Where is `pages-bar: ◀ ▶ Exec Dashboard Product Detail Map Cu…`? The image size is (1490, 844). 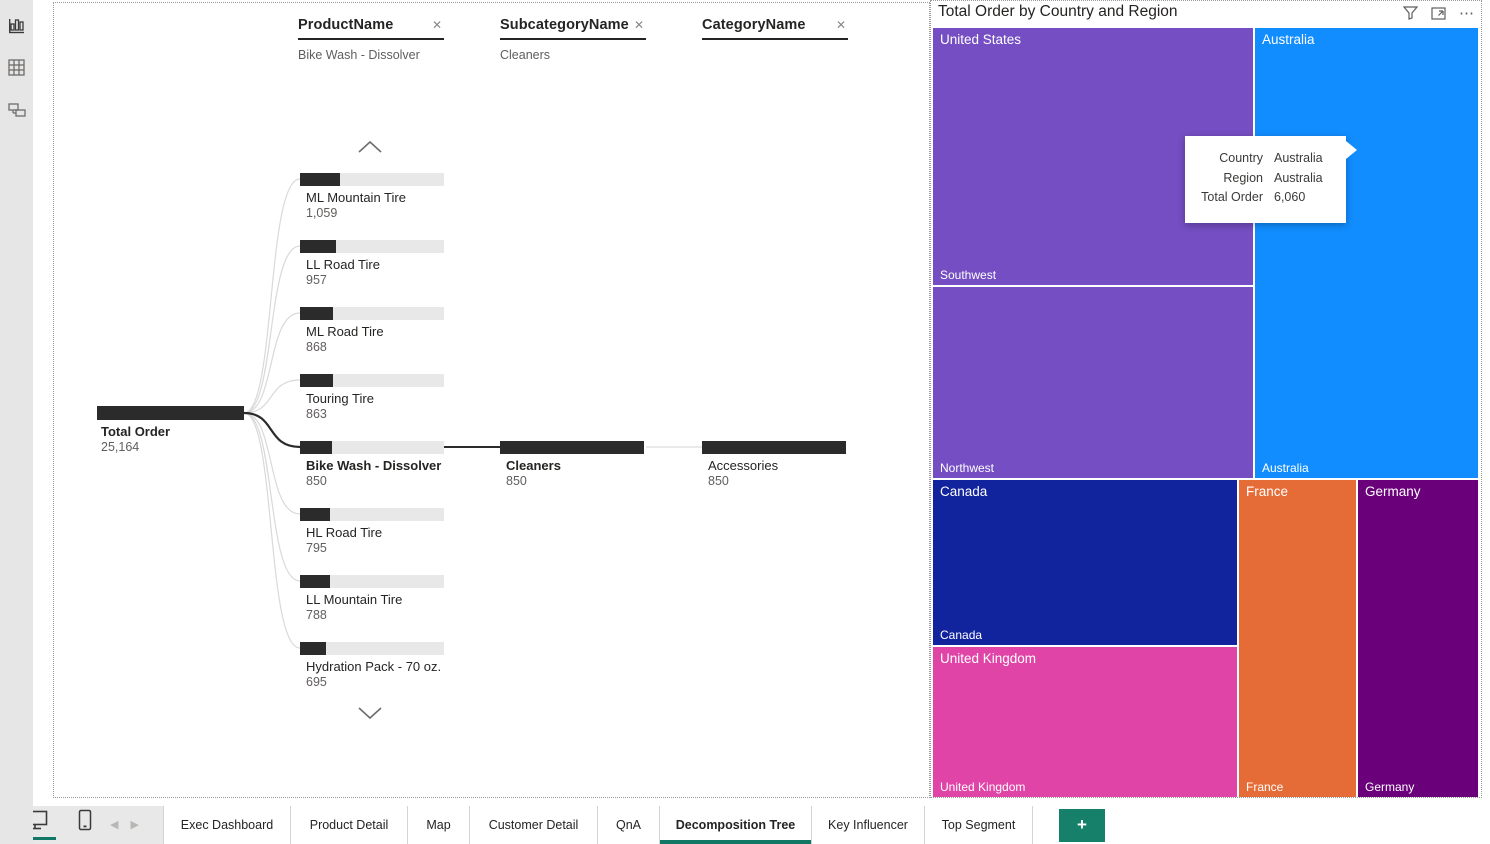 pages-bar: ◀ ▶ Exec Dashboard Product Detail Map Cu… is located at coordinates (745, 825).